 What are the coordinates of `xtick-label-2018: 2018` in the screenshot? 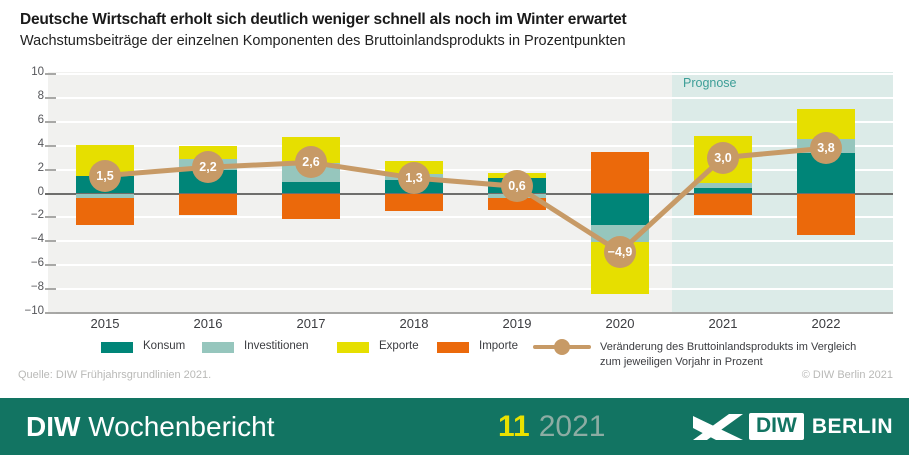 It's located at (414, 323).